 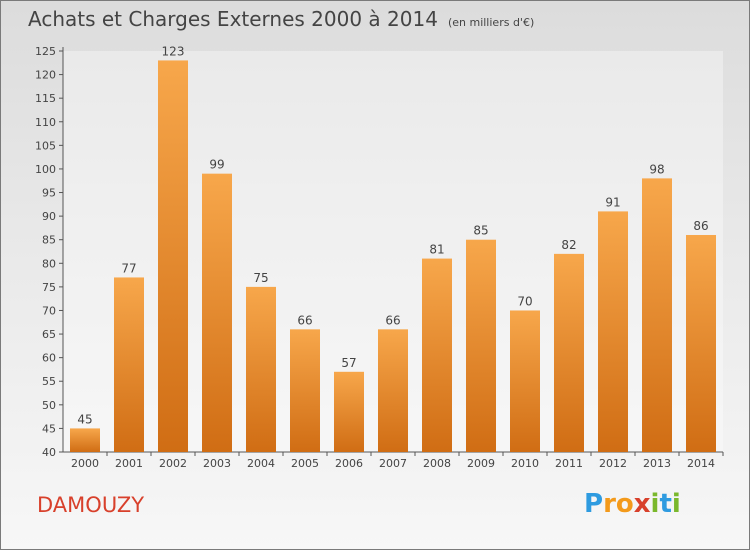 What do you see at coordinates (305, 463) in the screenshot?
I see `x-tick-label: 2005` at bounding box center [305, 463].